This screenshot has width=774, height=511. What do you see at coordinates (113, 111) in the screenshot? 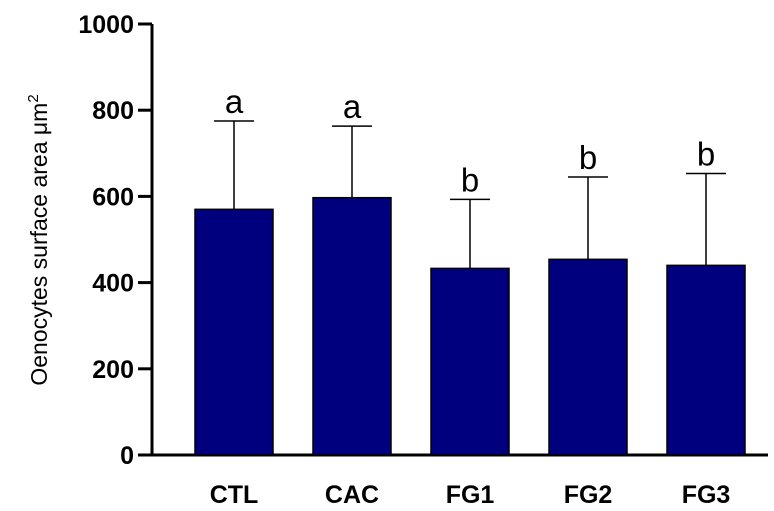
I see `y-tick-label: 800` at bounding box center [113, 111].